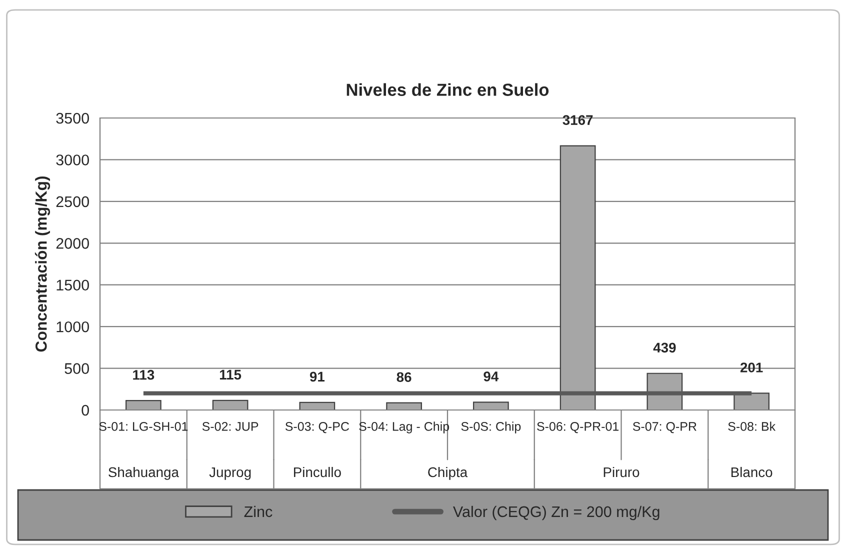 This screenshot has height=551, width=846. Describe the element at coordinates (447, 89) in the screenshot. I see `chart-title: Niveles de Zinc en Suelo` at that location.